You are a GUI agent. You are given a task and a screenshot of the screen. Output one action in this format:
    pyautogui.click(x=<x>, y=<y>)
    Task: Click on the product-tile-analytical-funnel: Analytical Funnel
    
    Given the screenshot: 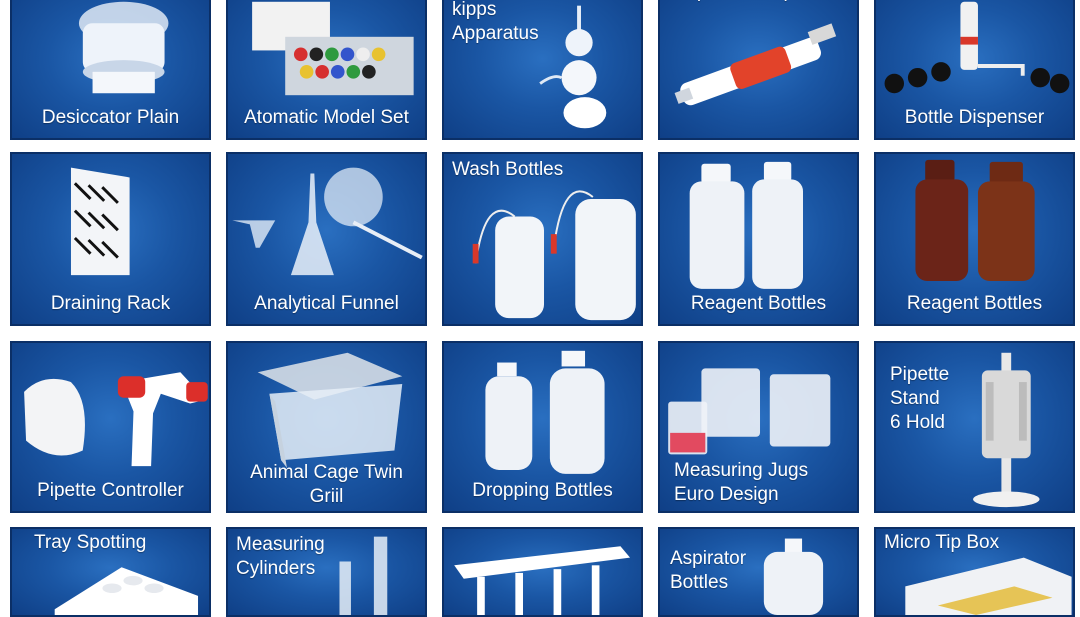 What is the action you would take?
    pyautogui.click(x=326, y=239)
    